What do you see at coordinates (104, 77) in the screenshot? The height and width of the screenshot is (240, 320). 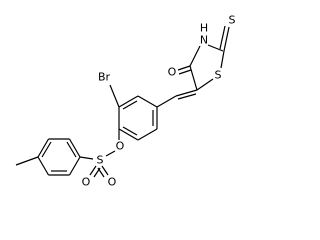 I see `atom-label: Br` at bounding box center [104, 77].